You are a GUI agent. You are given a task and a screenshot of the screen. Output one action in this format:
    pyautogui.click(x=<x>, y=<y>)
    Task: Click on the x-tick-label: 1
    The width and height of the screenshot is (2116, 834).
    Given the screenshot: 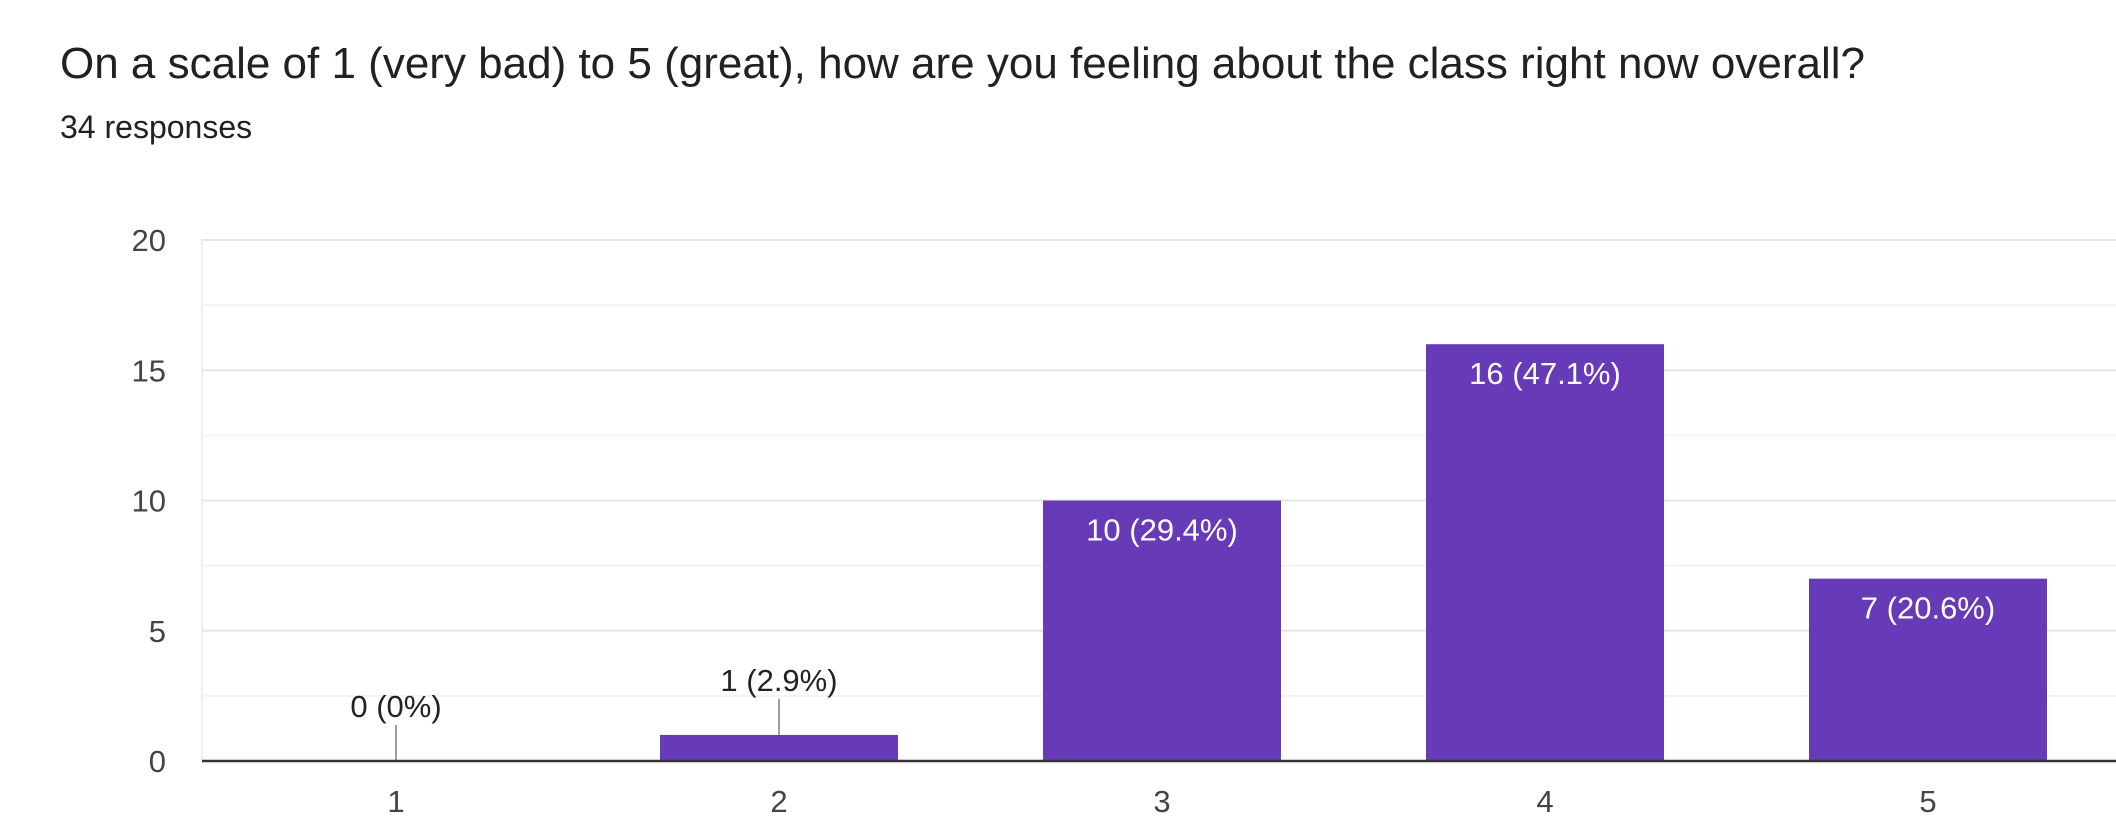 What is the action you would take?
    pyautogui.click(x=395, y=801)
    